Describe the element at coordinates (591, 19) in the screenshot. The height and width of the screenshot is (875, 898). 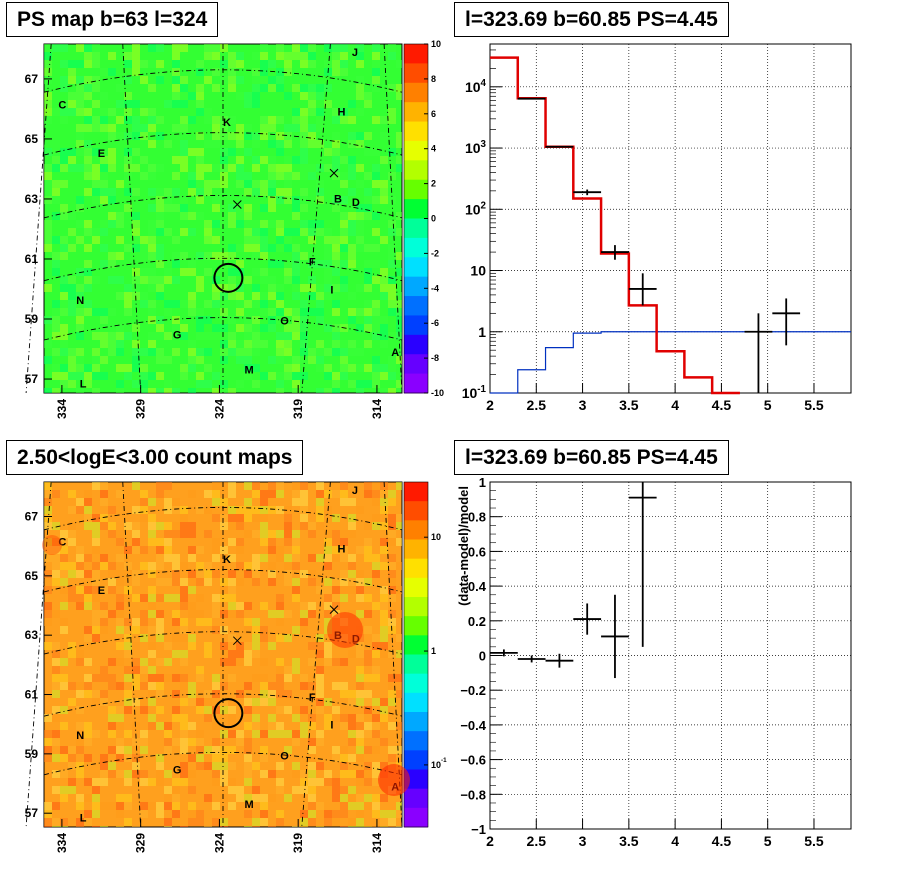
I see `spectrum-title: l=323.69 b=60.85 PS=4.45` at that location.